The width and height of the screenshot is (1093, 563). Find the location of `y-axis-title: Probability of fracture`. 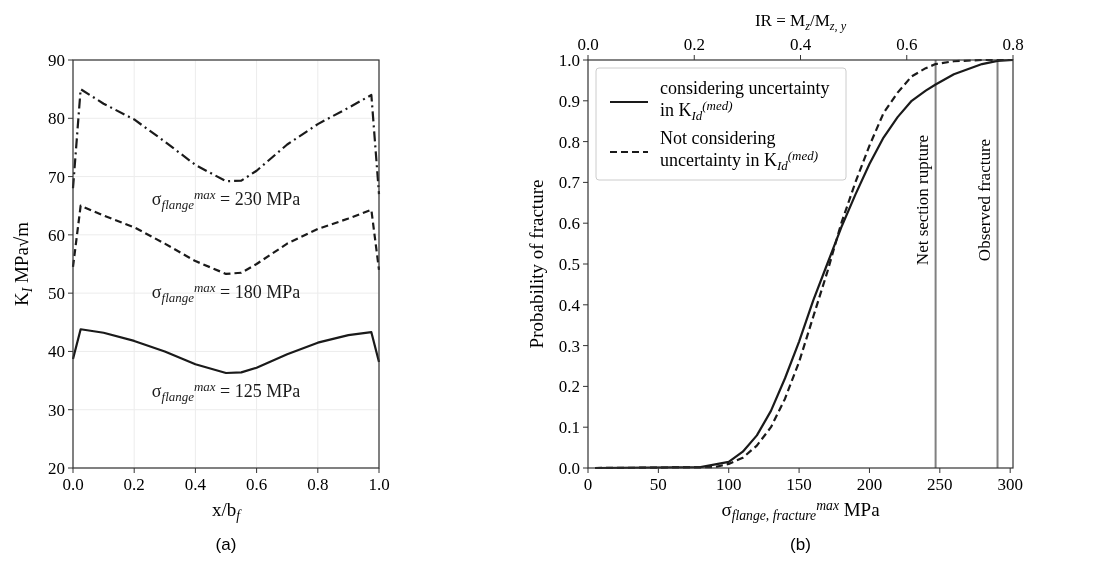

y-axis-title: Probability of fracture is located at coordinates (536, 264).